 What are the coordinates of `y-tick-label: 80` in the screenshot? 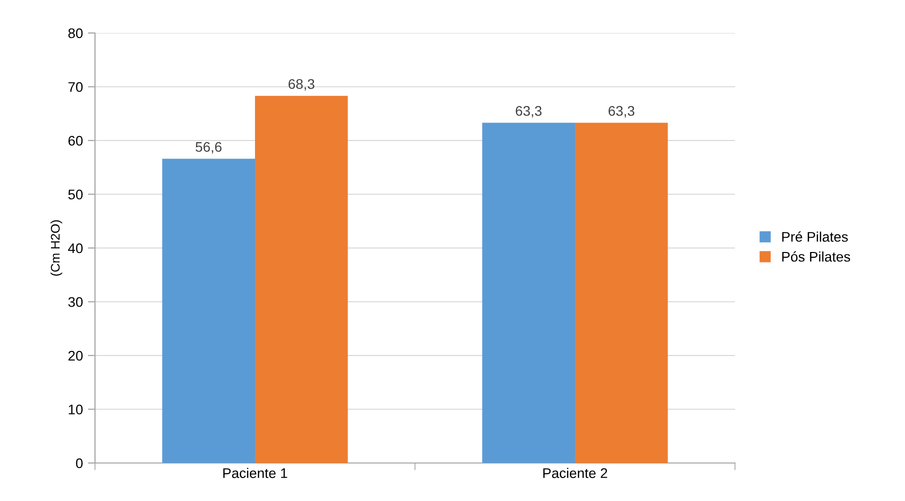 It's located at (75, 33).